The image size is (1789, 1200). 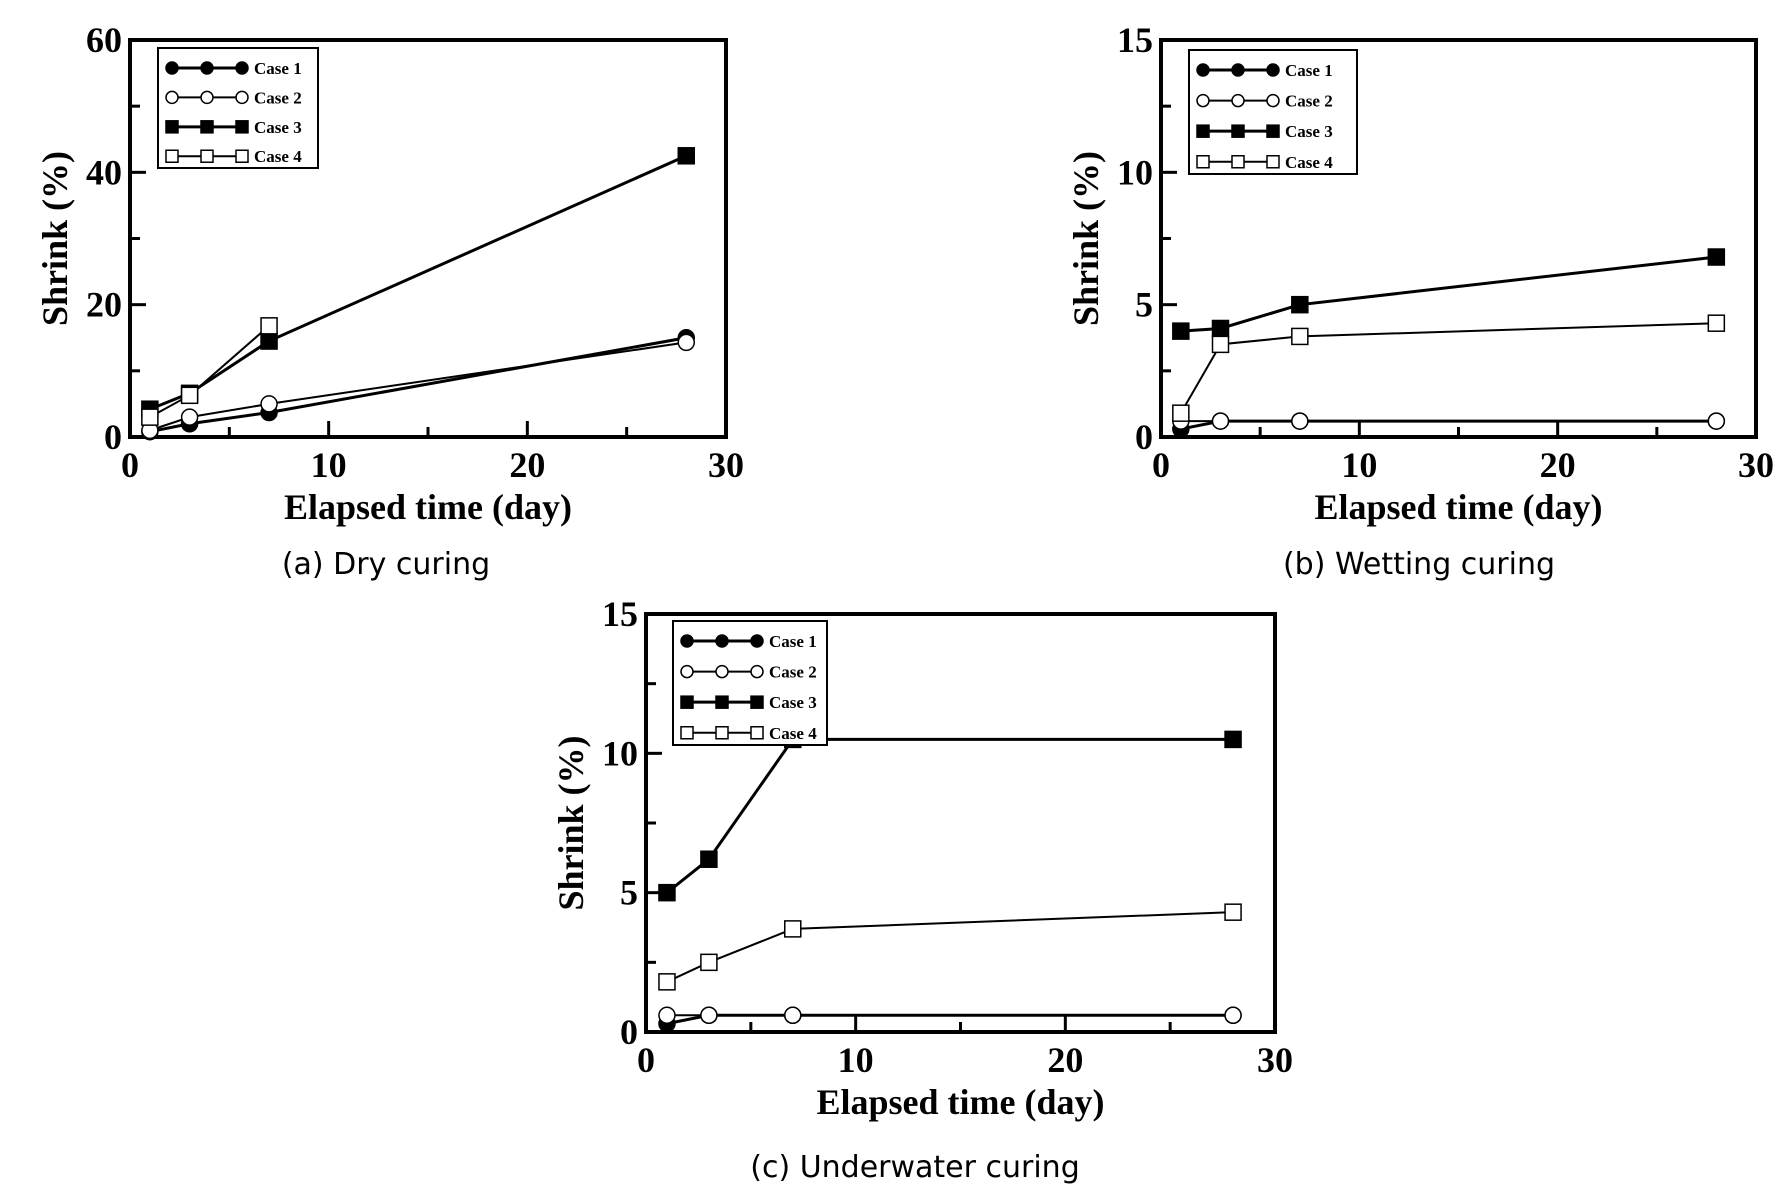 What do you see at coordinates (104, 40) in the screenshot?
I see `y-tick-label: 60` at bounding box center [104, 40].